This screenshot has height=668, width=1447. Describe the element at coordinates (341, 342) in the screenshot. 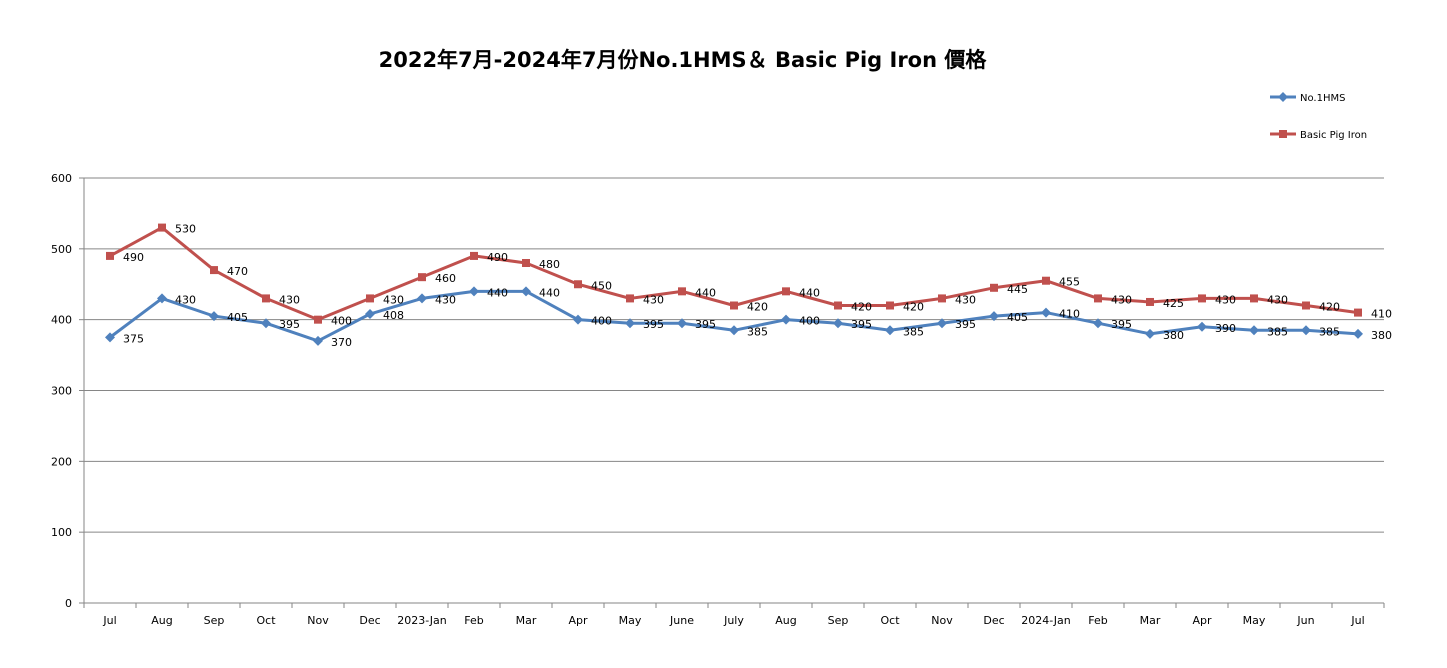

I see `data-label-no-1hms: 370` at that location.